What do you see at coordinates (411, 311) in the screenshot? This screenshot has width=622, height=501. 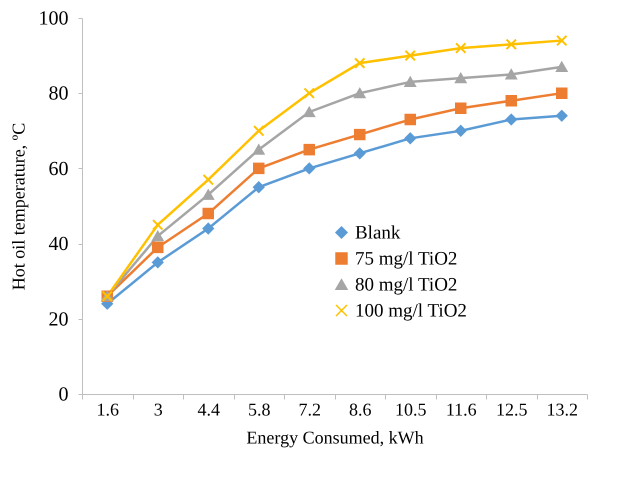 I see `legend-label: 100 mg/l TiO2` at bounding box center [411, 311].